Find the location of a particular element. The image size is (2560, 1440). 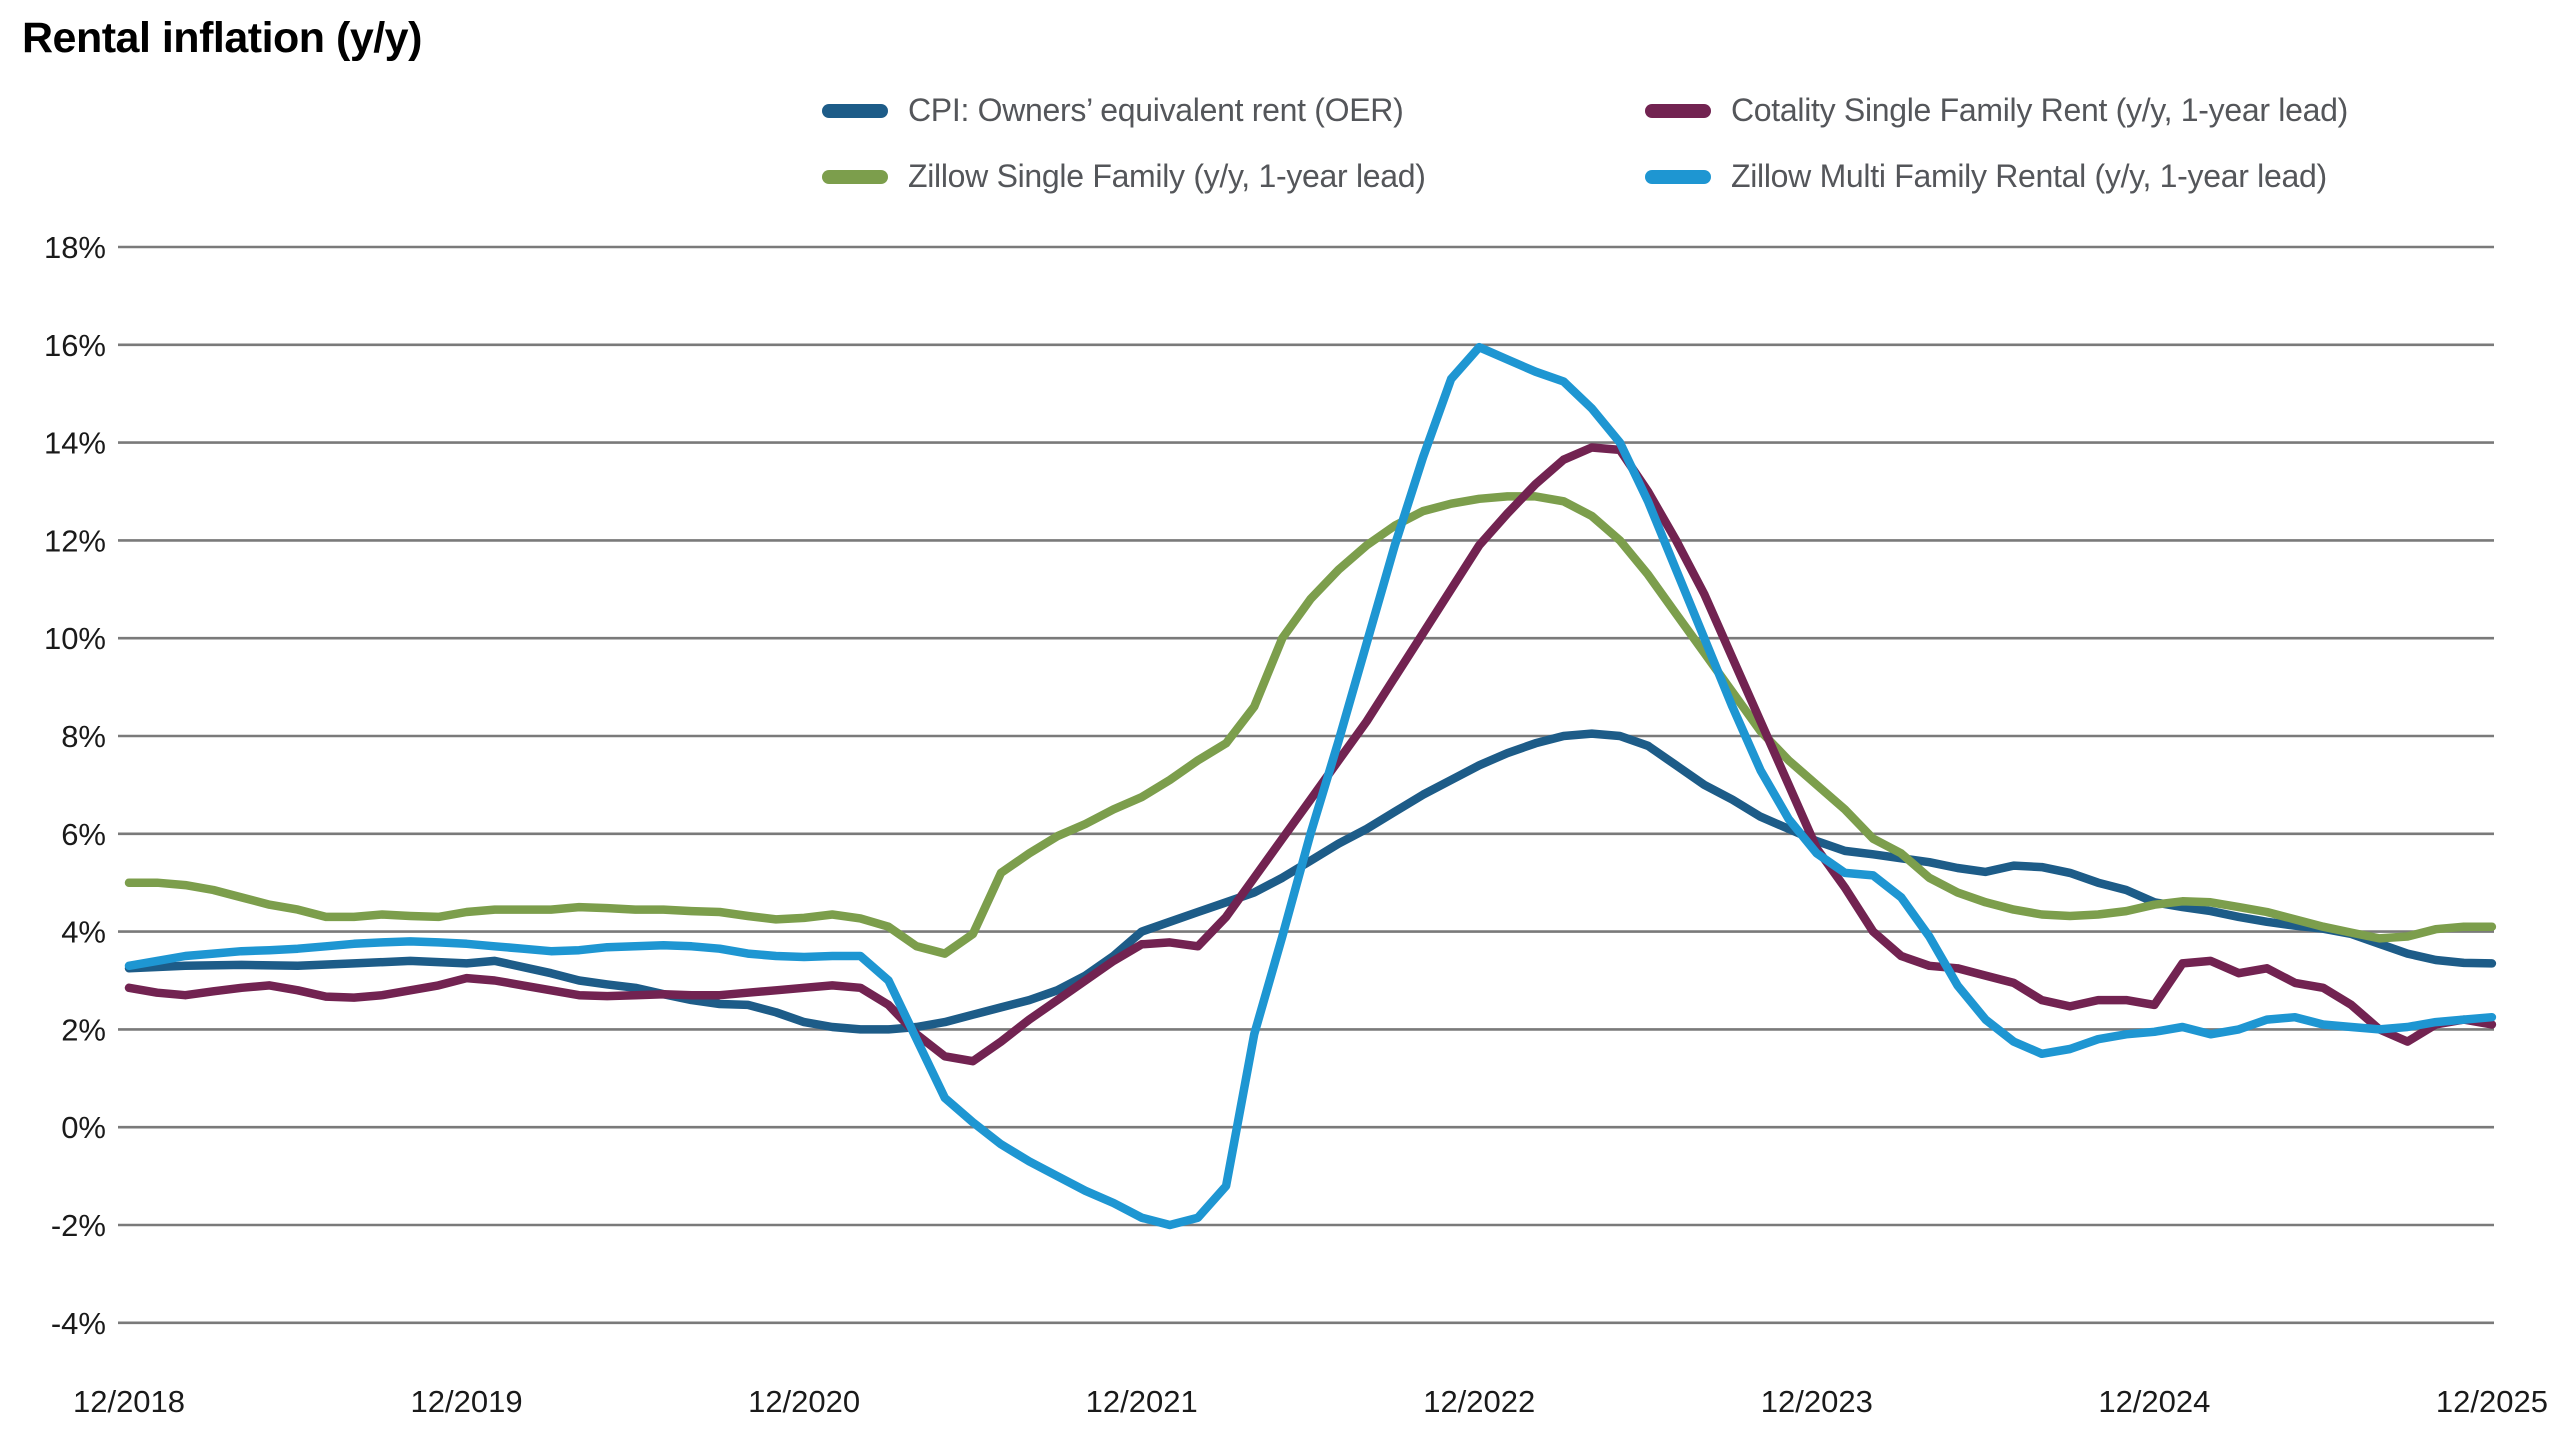

x-tick-12-2023: 12/2023 is located at coordinates (1817, 1401).